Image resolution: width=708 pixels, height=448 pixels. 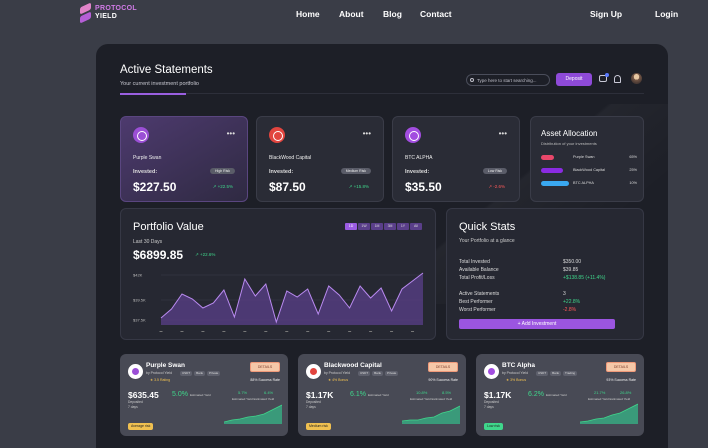 I want to click on allocation-pct: 25%, so click(x=633, y=170).